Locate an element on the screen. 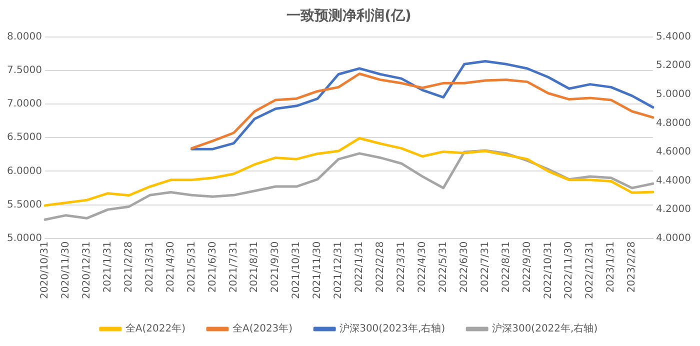  legend-label: 全A(2022年) is located at coordinates (155, 328).